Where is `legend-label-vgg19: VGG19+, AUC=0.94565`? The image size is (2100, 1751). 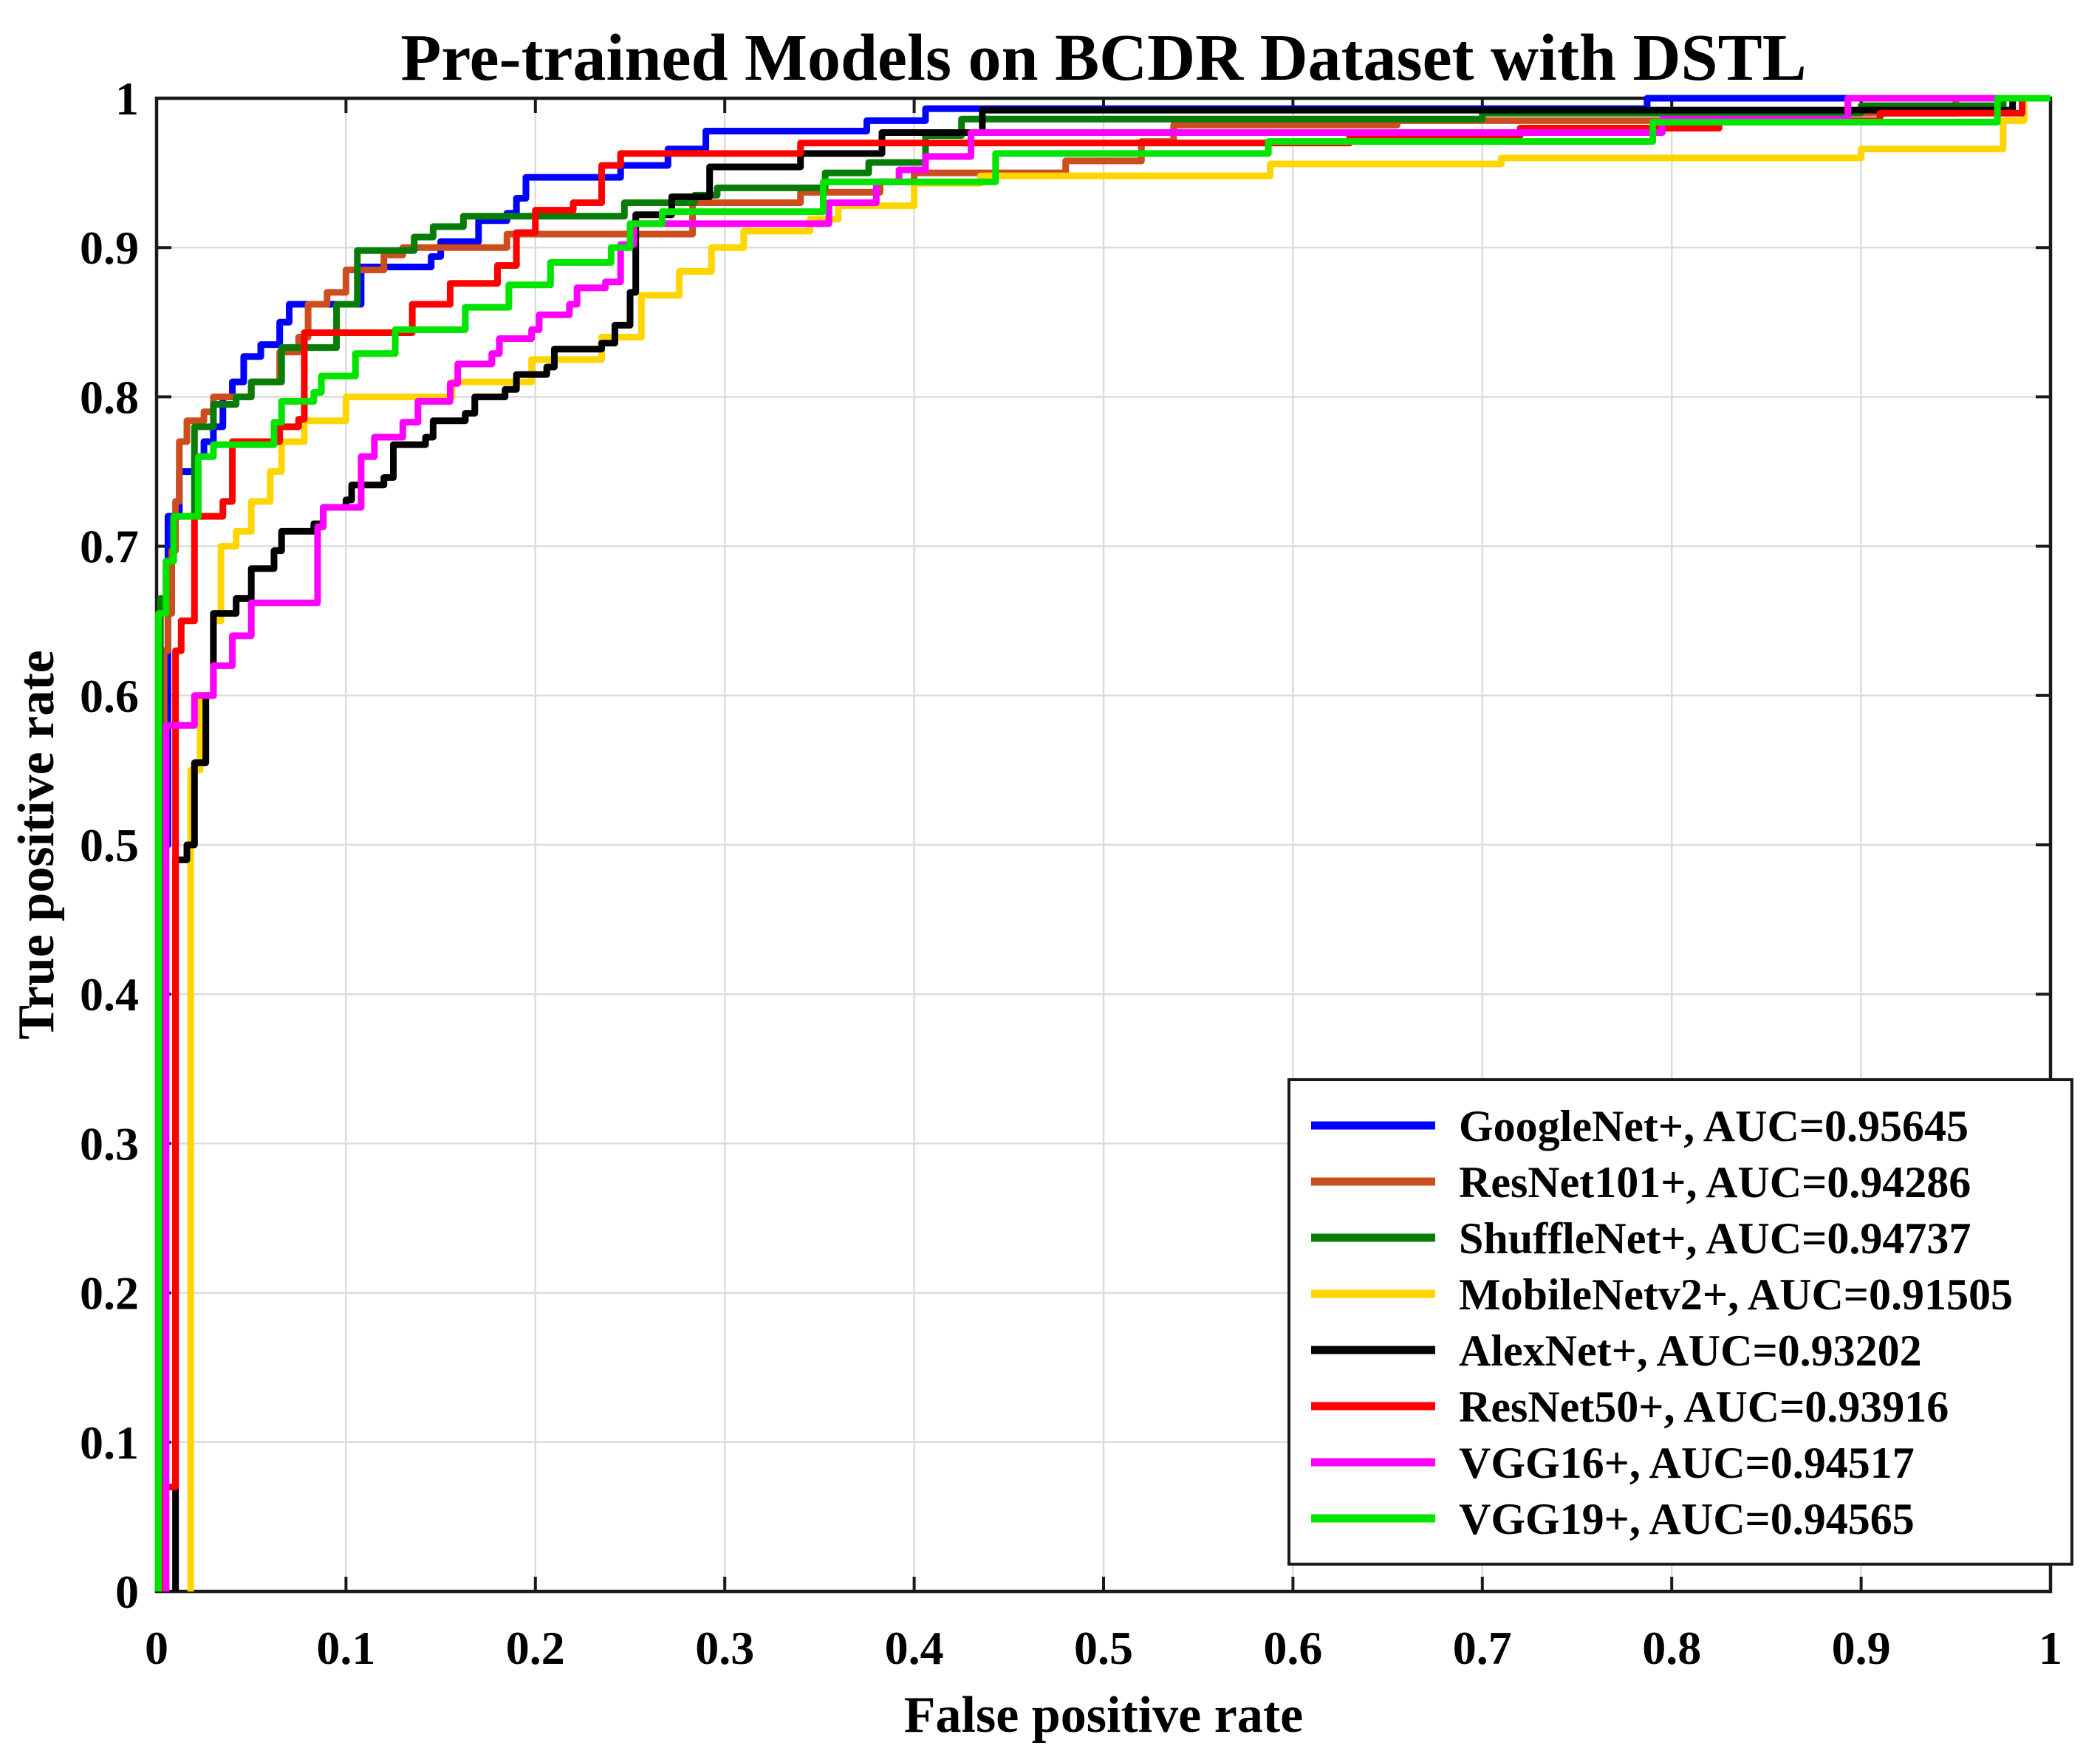 legend-label-vgg19: VGG19+, AUC=0.94565 is located at coordinates (1687, 1519).